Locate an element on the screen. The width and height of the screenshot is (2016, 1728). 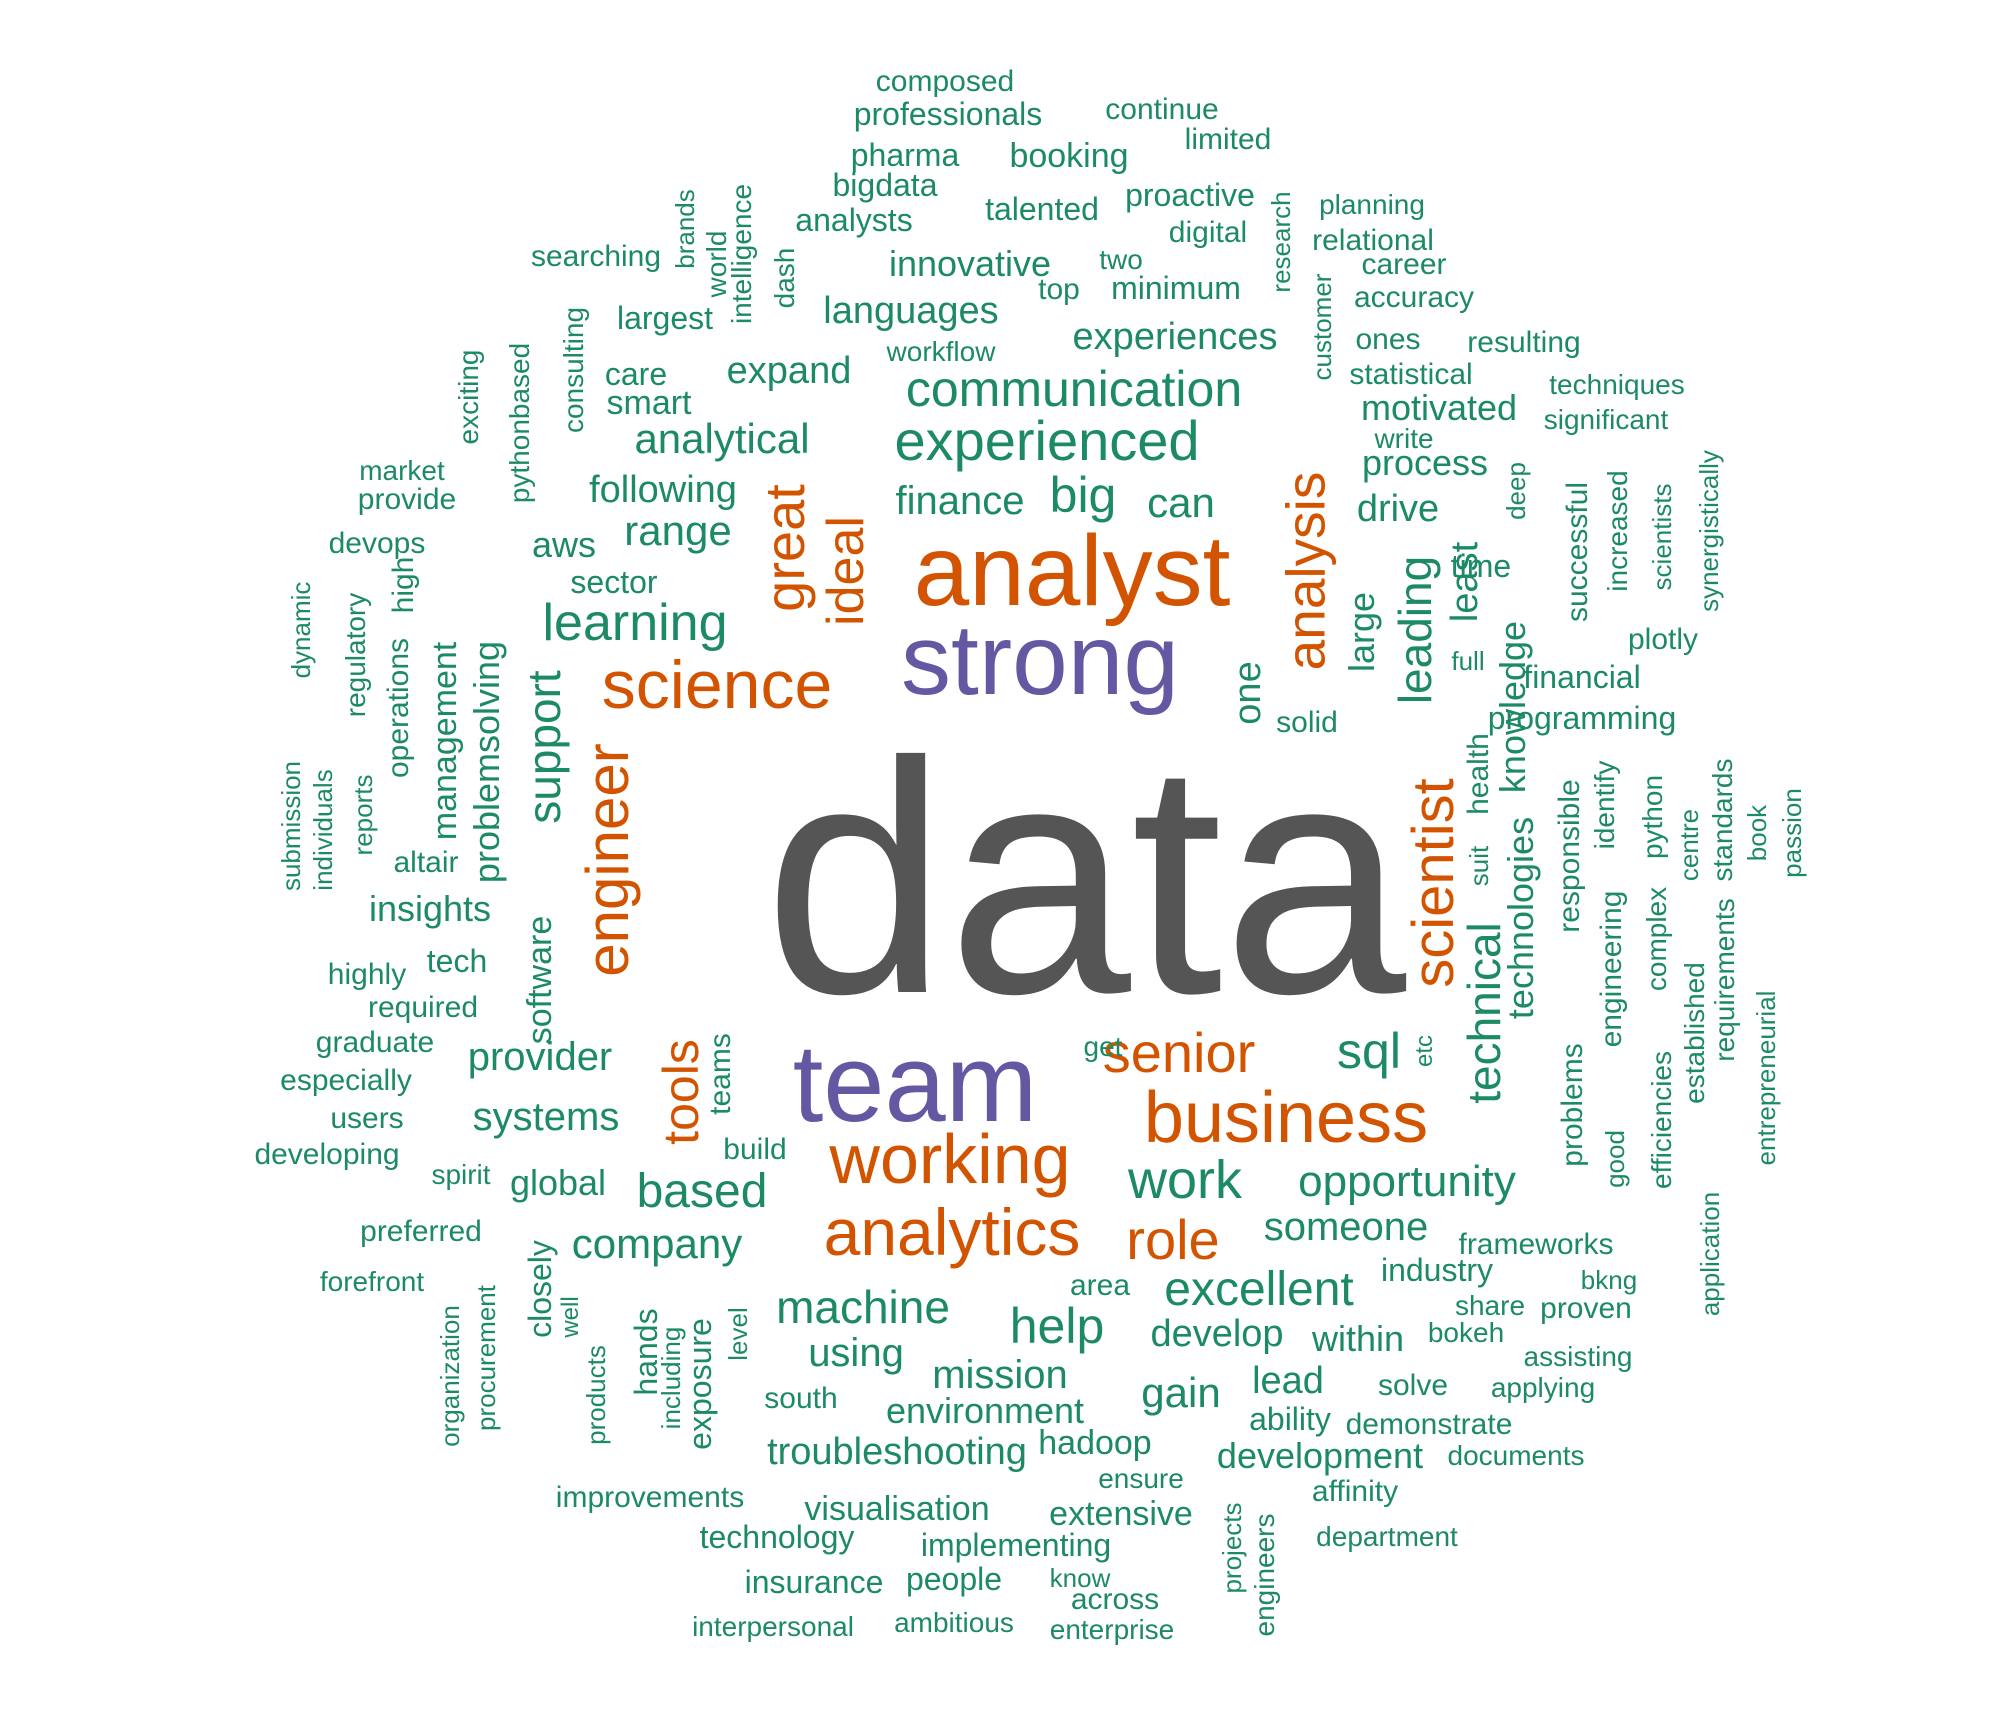
word-work: work is located at coordinates (1185, 1180).